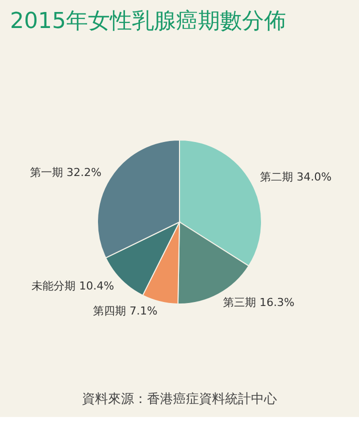 The width and height of the screenshot is (359, 440). I want to click on source-note: 資料來源：香港癌症資料統計中心, so click(179, 399).